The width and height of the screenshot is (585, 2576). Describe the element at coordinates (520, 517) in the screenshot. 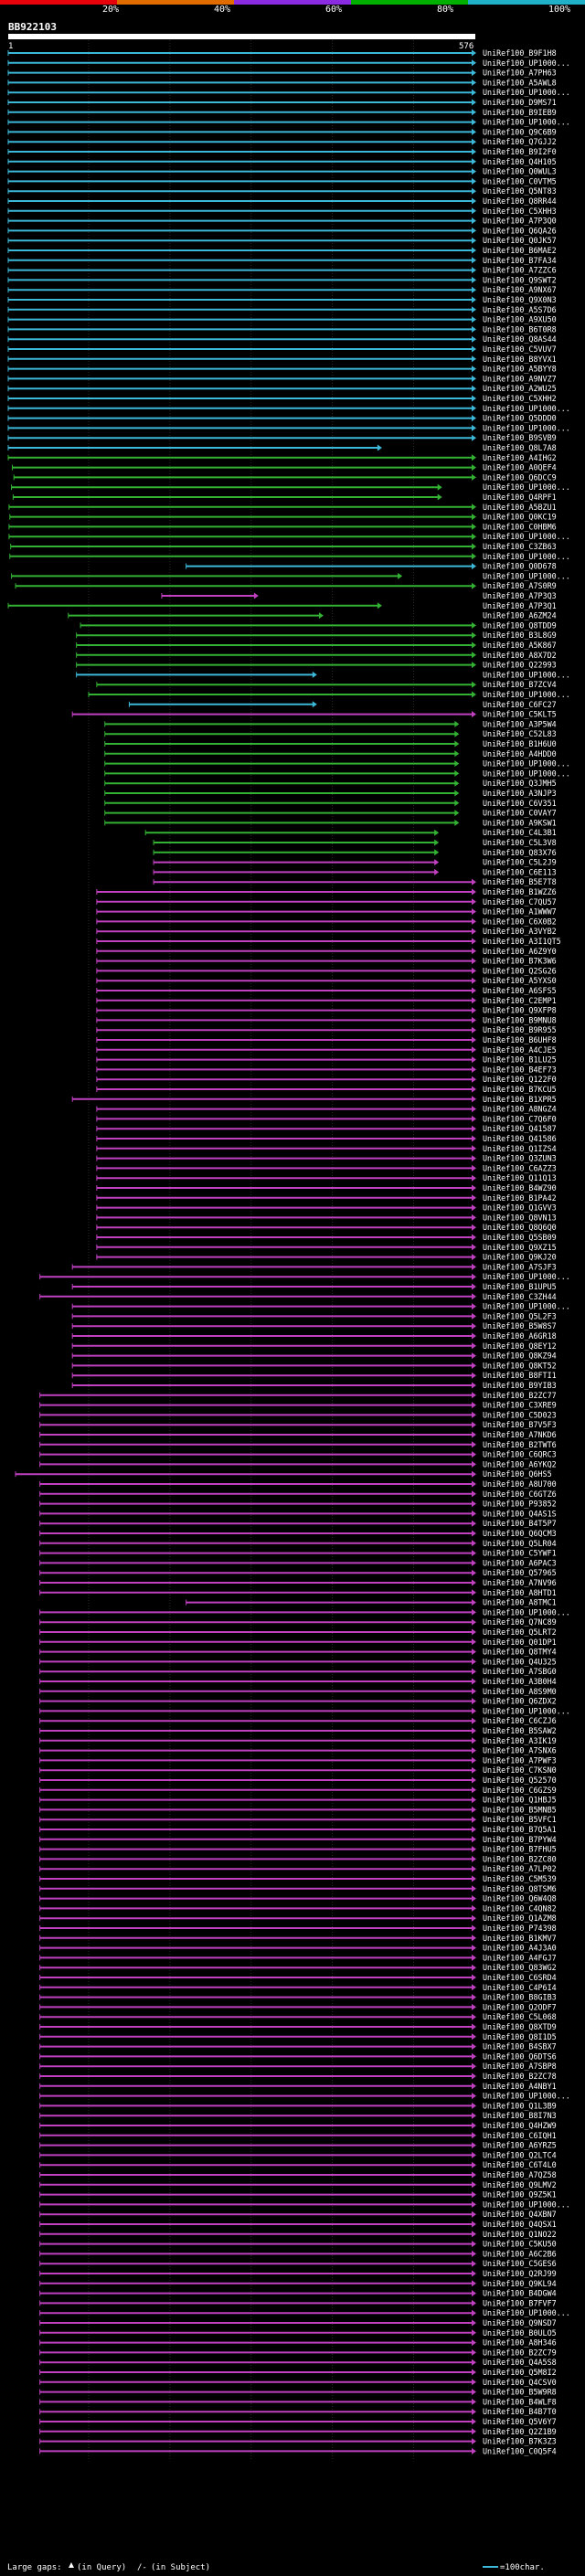

I see `hit-label: UniRef100_Q0KC19` at that location.